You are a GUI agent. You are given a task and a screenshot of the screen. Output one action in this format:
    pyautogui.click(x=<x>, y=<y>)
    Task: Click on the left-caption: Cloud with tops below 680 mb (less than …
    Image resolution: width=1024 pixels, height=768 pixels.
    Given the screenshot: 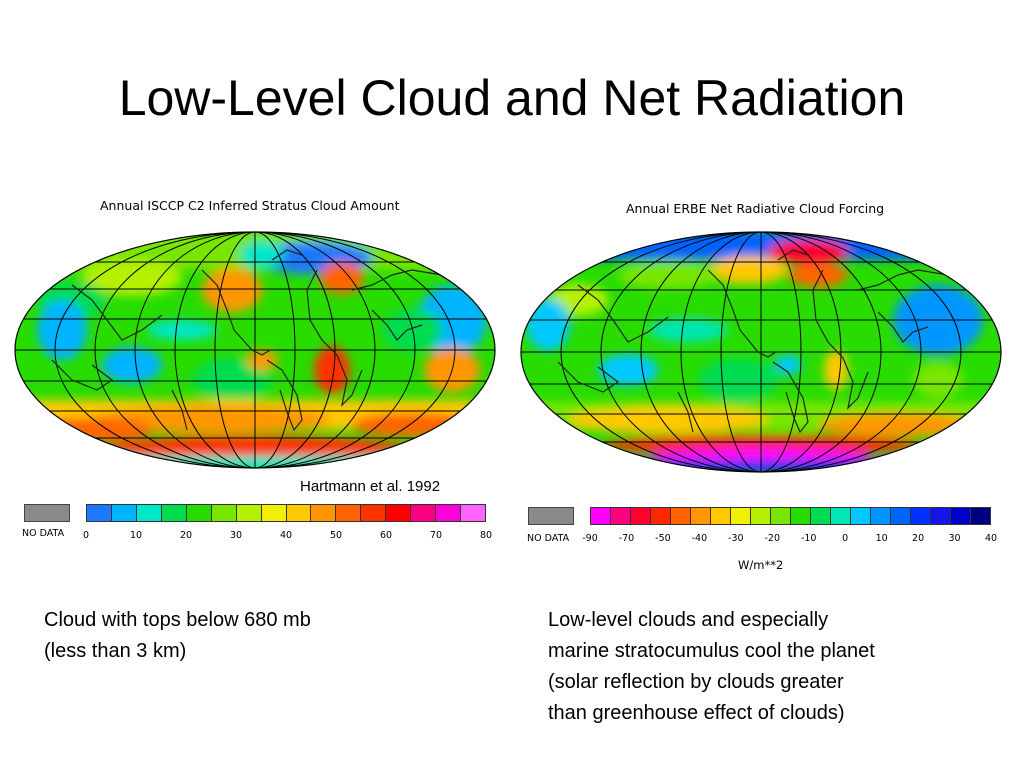 What is the action you would take?
    pyautogui.click(x=177, y=636)
    